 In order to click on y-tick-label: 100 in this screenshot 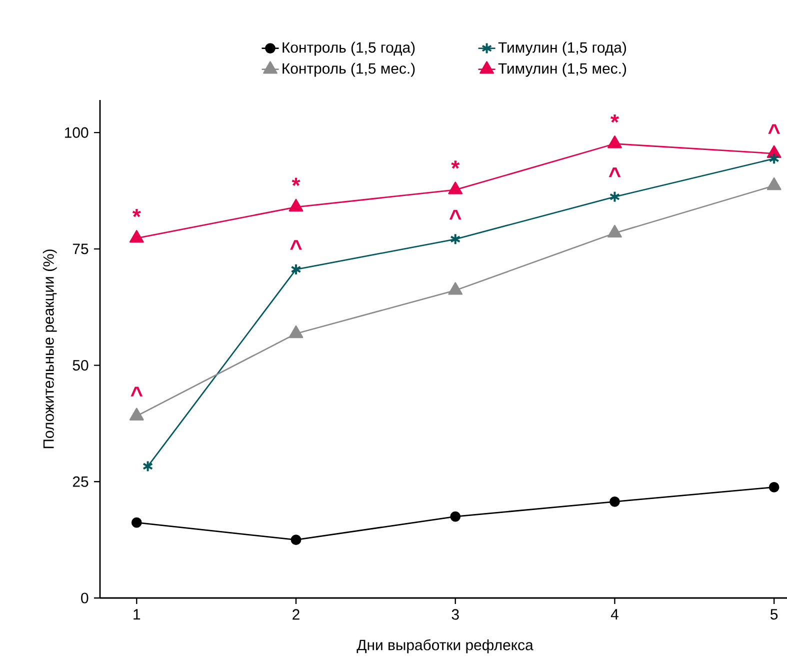, I will do `click(76, 132)`.